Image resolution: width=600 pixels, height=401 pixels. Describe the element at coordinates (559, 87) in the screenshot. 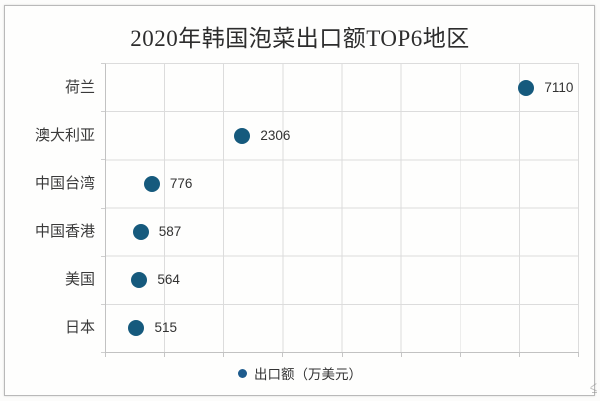

I see `value-label: 7110` at that location.